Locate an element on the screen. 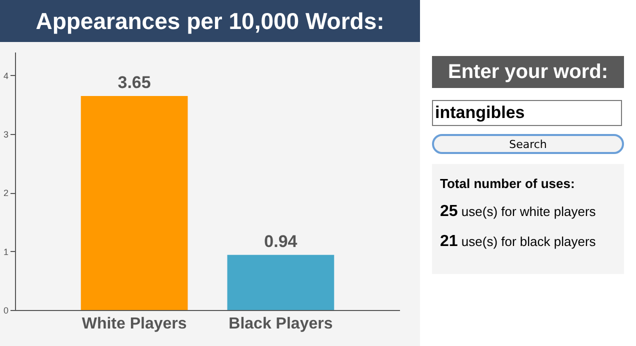  text: 25 use(s) for white players is located at coordinates (518, 212).